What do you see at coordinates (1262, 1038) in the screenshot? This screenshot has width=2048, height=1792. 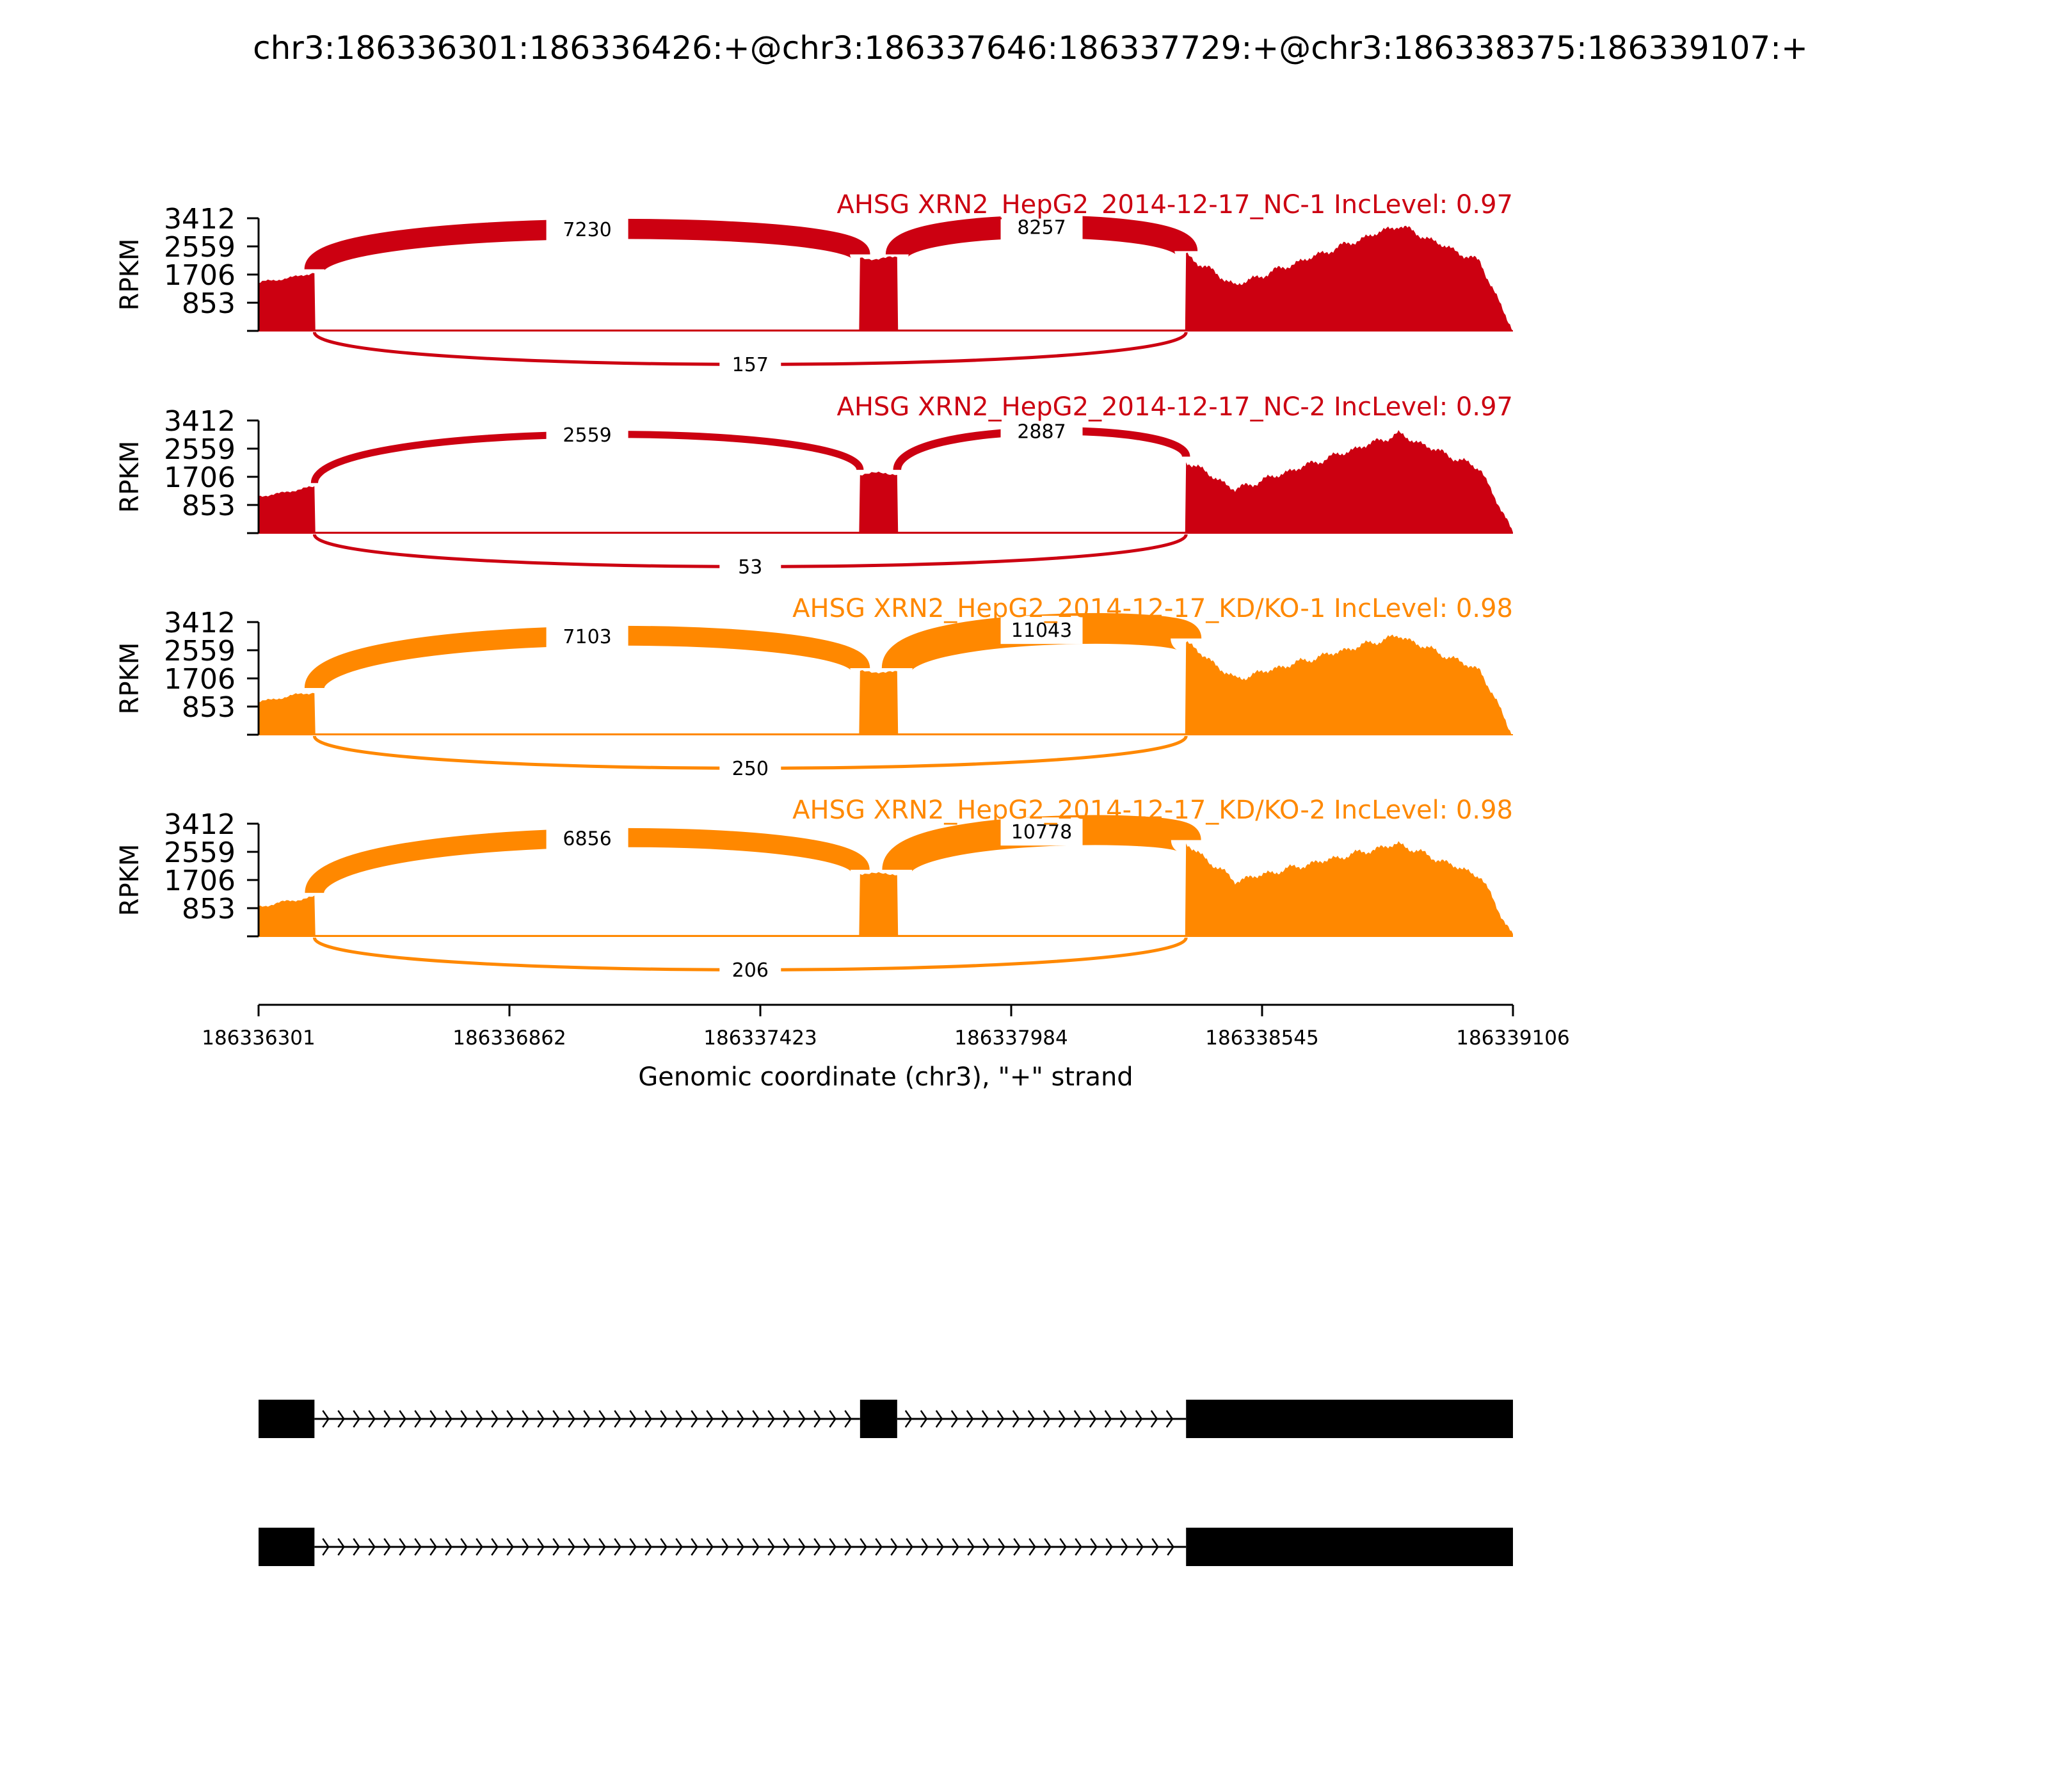 I see `x-tick-label: 186338545` at bounding box center [1262, 1038].